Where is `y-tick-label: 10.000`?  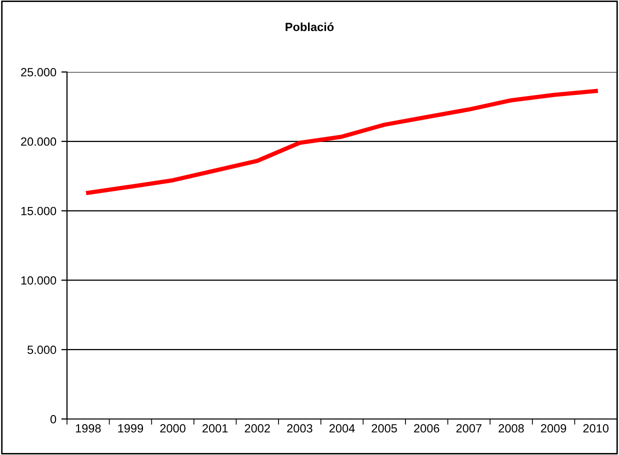 y-tick-label: 10.000 is located at coordinates (38, 280).